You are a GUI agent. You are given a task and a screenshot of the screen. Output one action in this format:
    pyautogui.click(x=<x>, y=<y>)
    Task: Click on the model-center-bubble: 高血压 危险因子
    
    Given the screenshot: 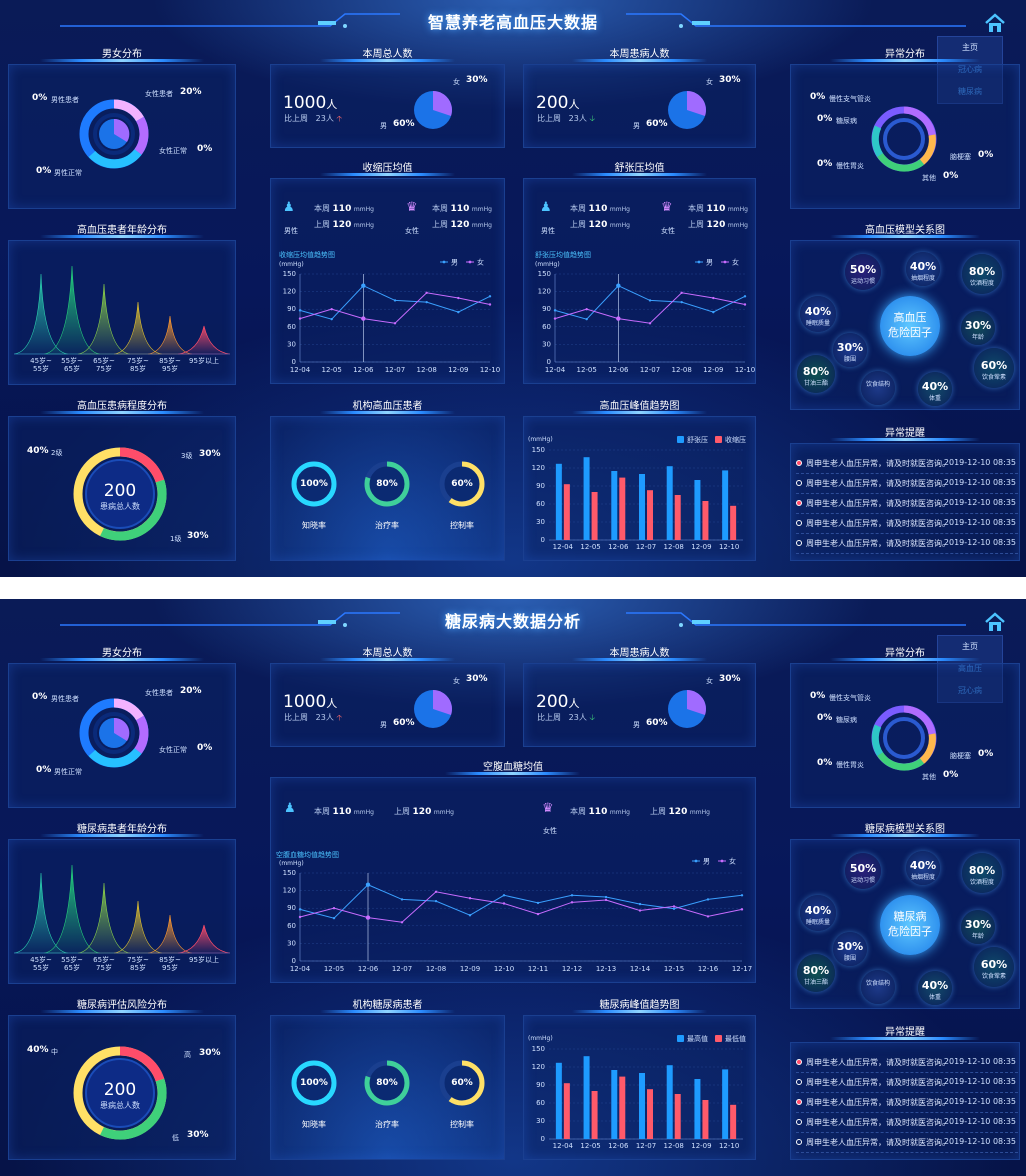 What is the action you would take?
    pyautogui.click(x=910, y=326)
    